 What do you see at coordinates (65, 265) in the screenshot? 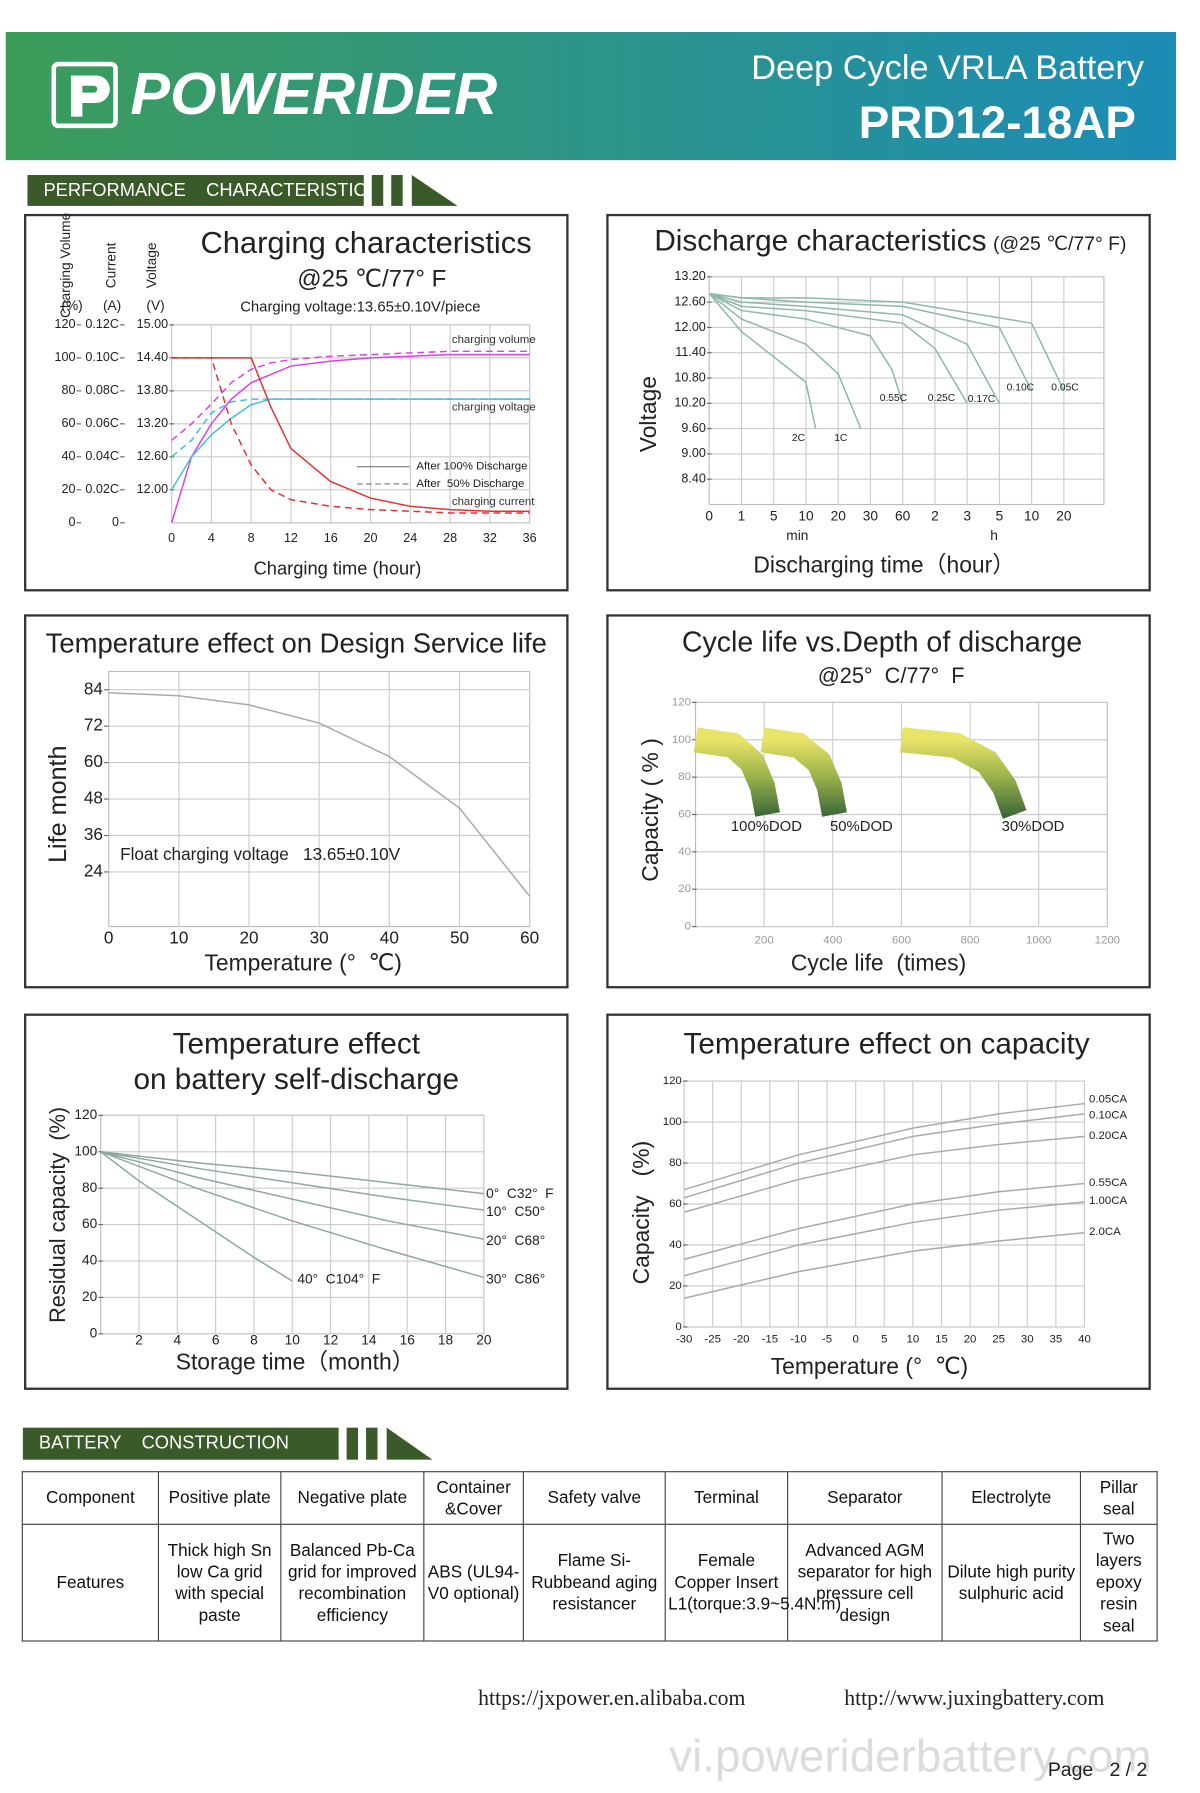
I see `axis-title: Charging Volume` at bounding box center [65, 265].